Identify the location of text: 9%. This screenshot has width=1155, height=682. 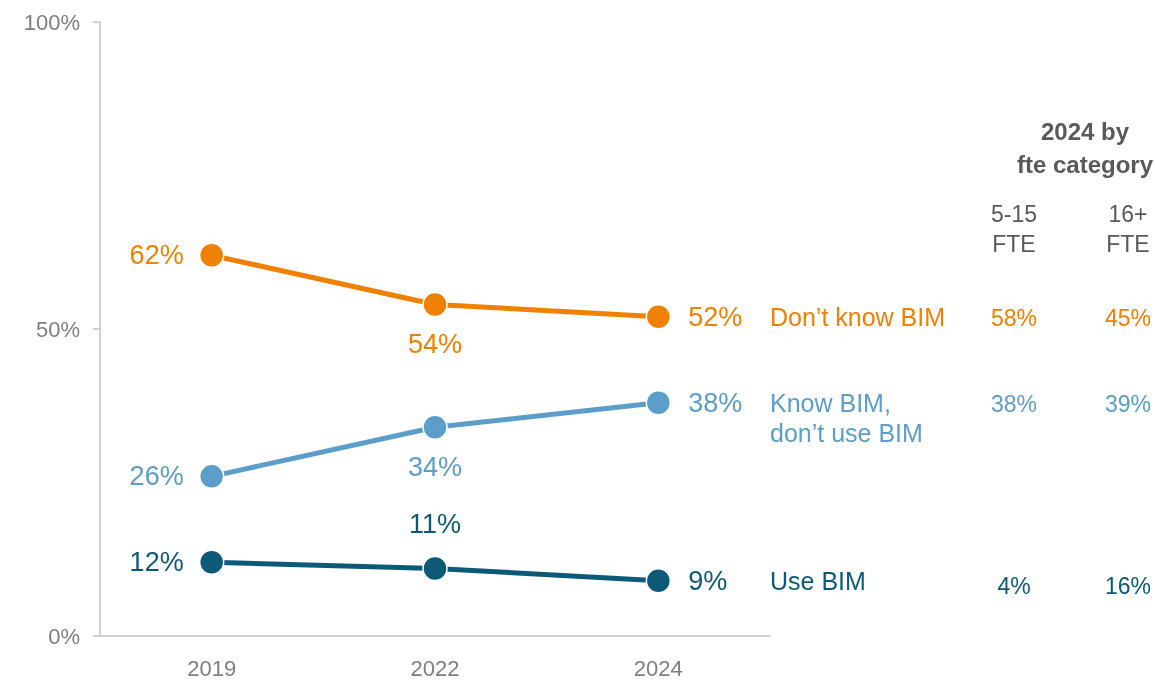
(708, 580).